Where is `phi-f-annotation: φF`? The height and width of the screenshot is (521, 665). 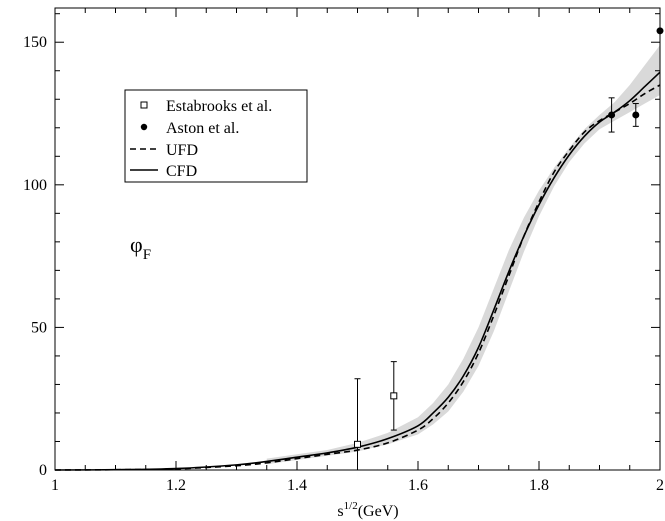 phi-f-annotation: φF is located at coordinates (140, 247).